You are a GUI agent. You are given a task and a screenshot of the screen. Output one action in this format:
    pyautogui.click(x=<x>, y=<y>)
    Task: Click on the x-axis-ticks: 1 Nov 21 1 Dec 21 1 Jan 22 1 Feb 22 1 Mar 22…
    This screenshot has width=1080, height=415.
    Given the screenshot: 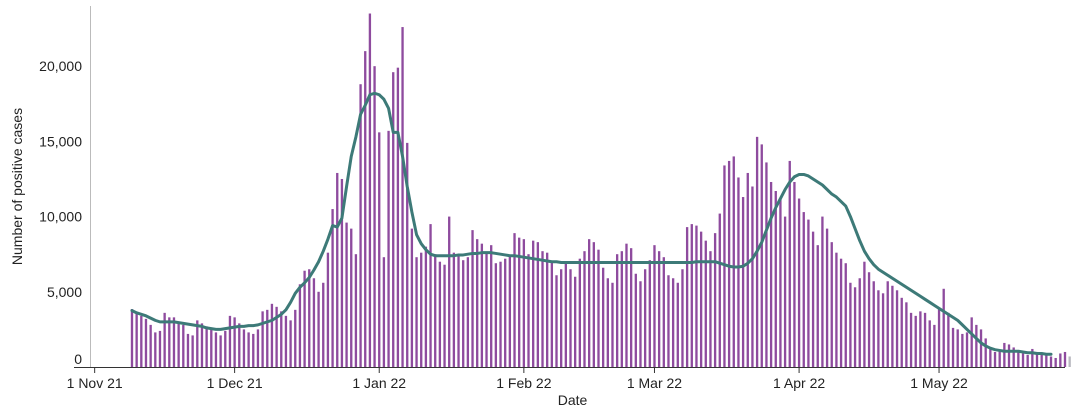 What is the action you would take?
    pyautogui.click(x=517, y=379)
    